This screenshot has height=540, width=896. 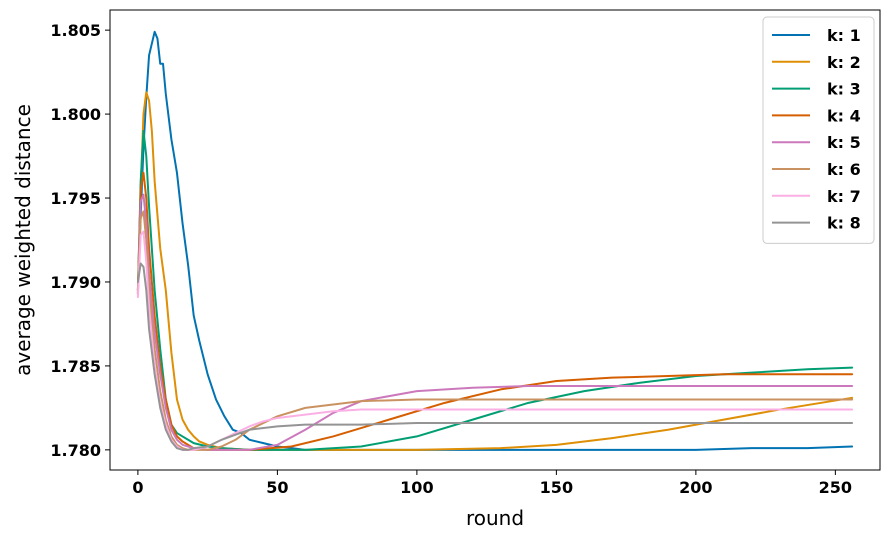 I want to click on legend-box, so click(x=818, y=130).